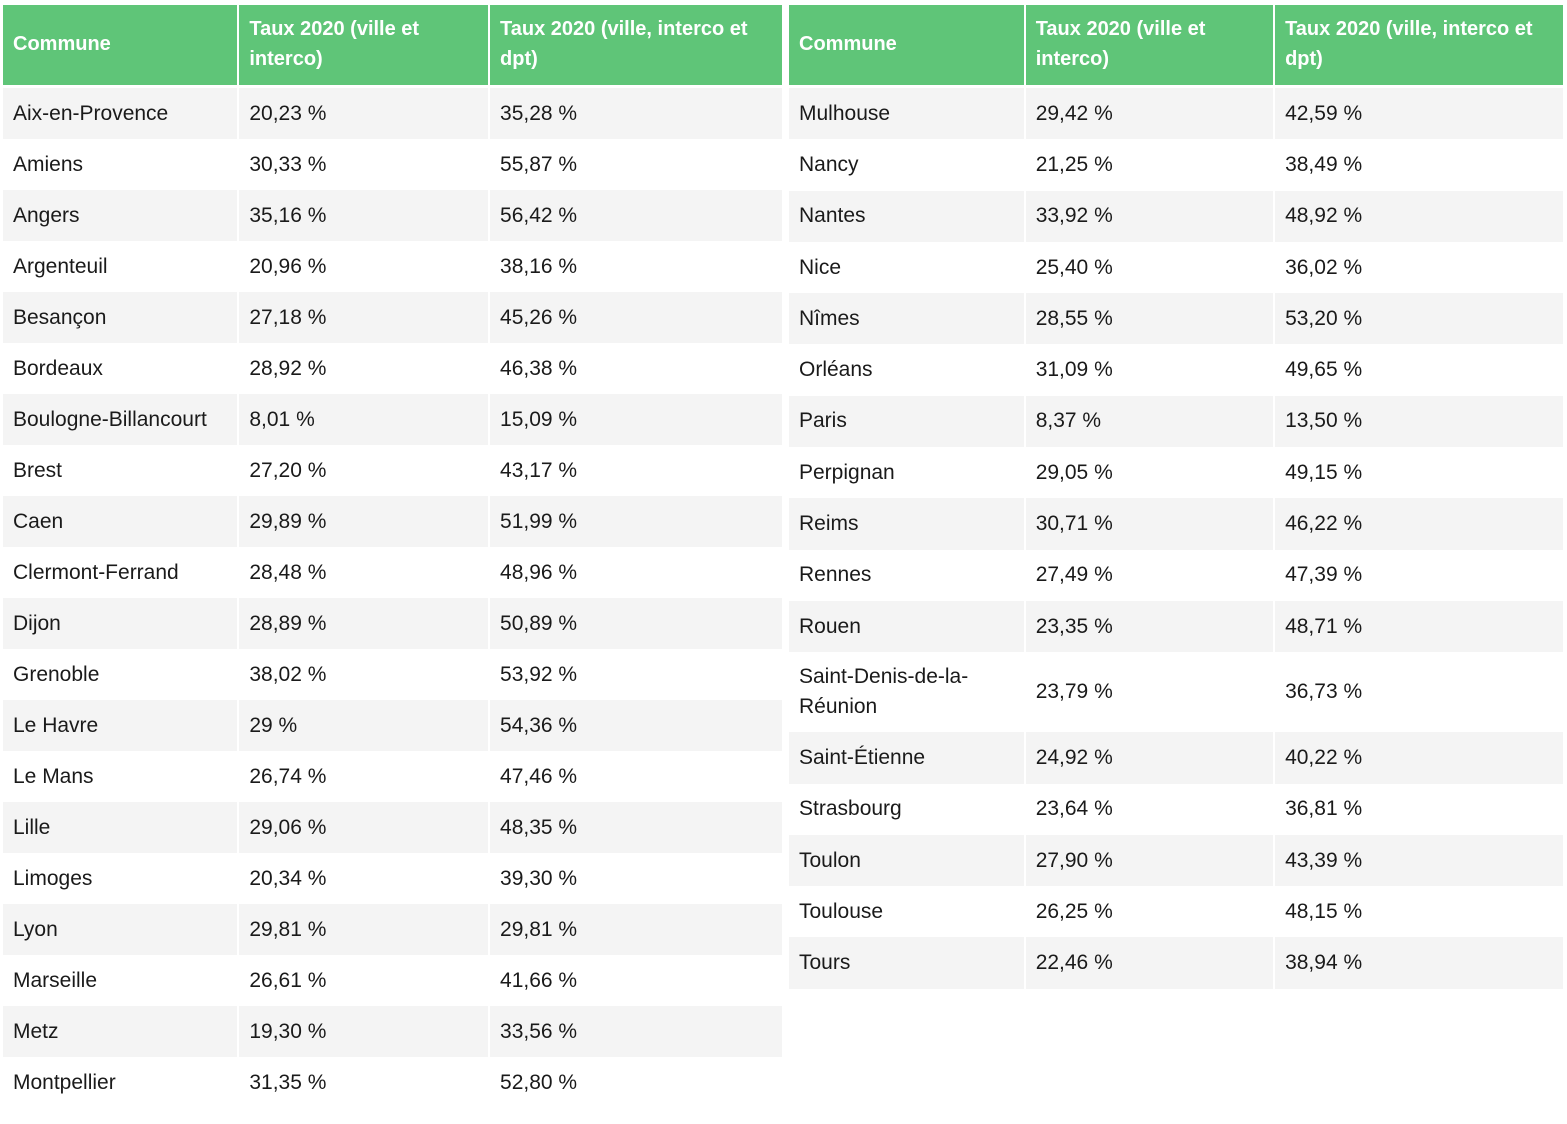  What do you see at coordinates (364, 215) in the screenshot?
I see `rate-city-interco-cell: 35,16 %` at bounding box center [364, 215].